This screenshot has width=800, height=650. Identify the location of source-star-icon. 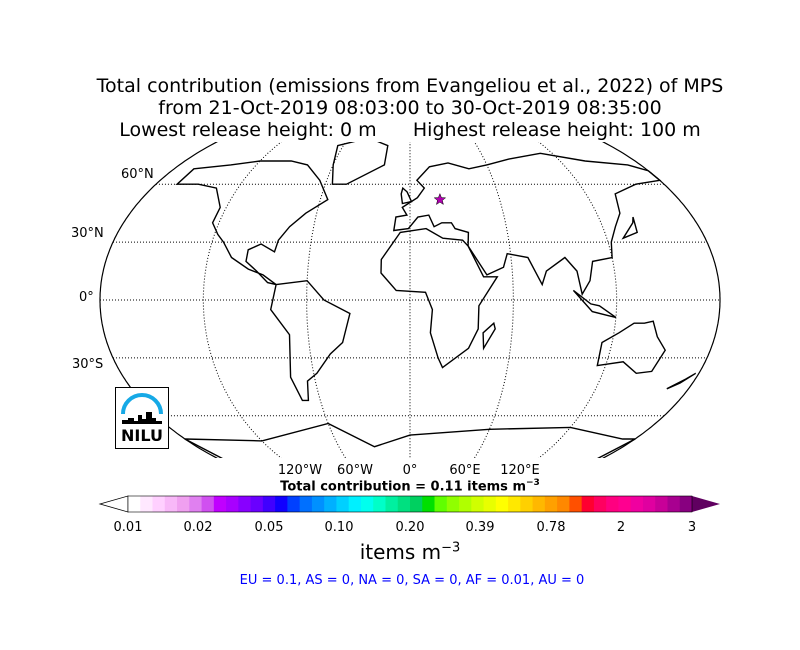
(440, 199).